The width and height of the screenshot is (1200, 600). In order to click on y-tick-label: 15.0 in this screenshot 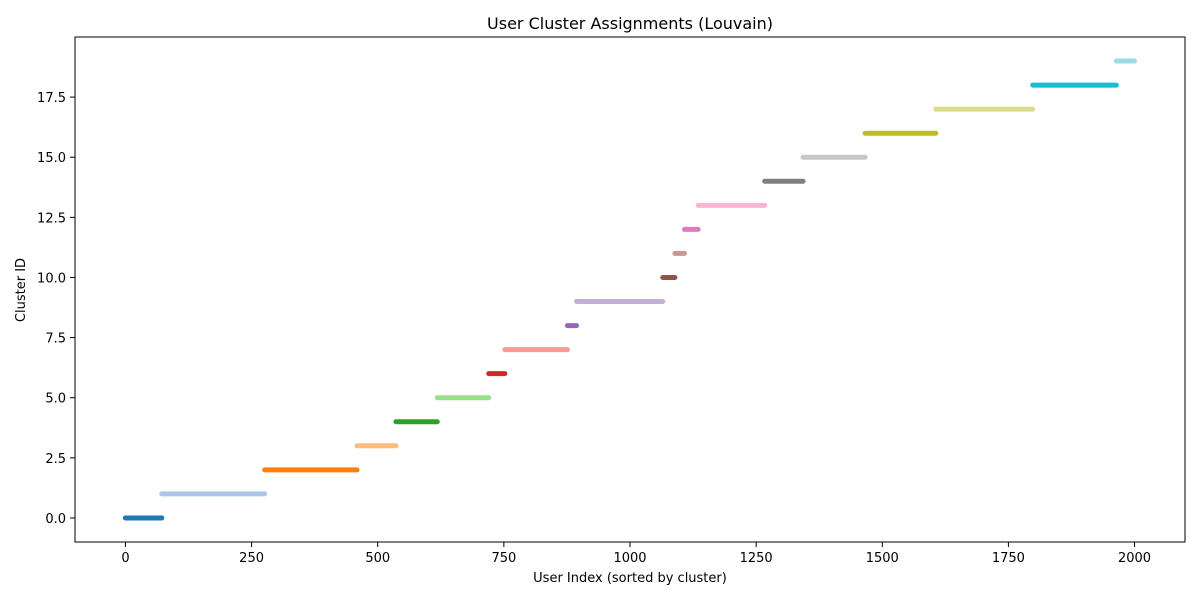, I will do `click(51, 158)`.